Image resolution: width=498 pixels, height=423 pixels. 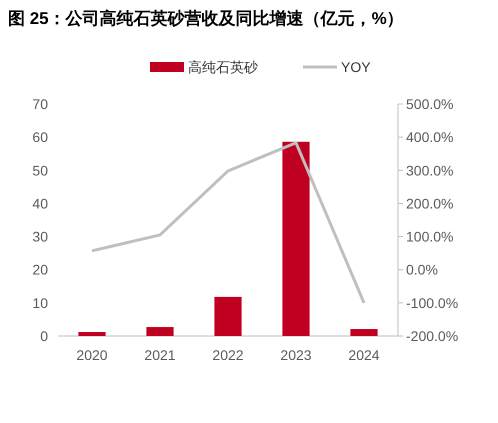 I want to click on y2-tick-label: 300.0%, so click(x=430, y=170).